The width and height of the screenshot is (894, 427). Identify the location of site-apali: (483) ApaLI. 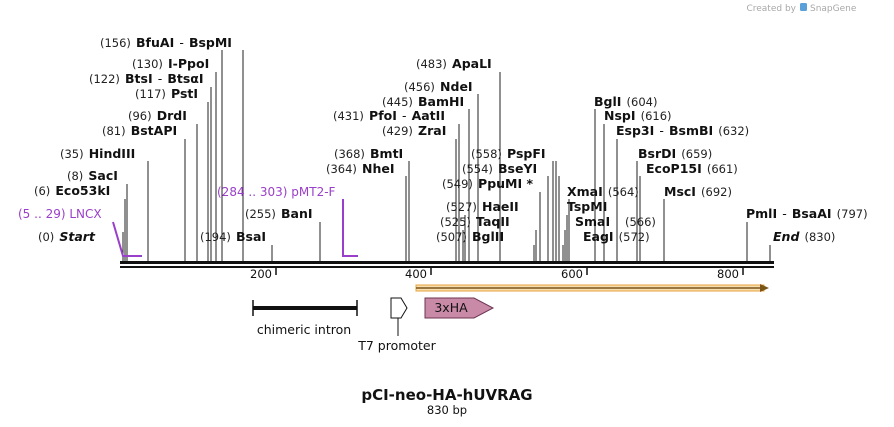
(454, 62).